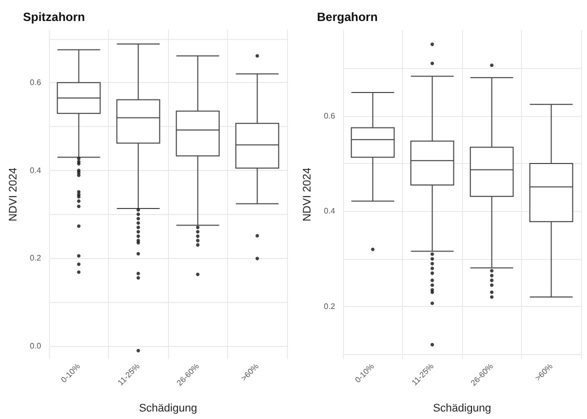  What do you see at coordinates (36, 345) in the screenshot?
I see `y-tick-label: 0.0` at bounding box center [36, 345].